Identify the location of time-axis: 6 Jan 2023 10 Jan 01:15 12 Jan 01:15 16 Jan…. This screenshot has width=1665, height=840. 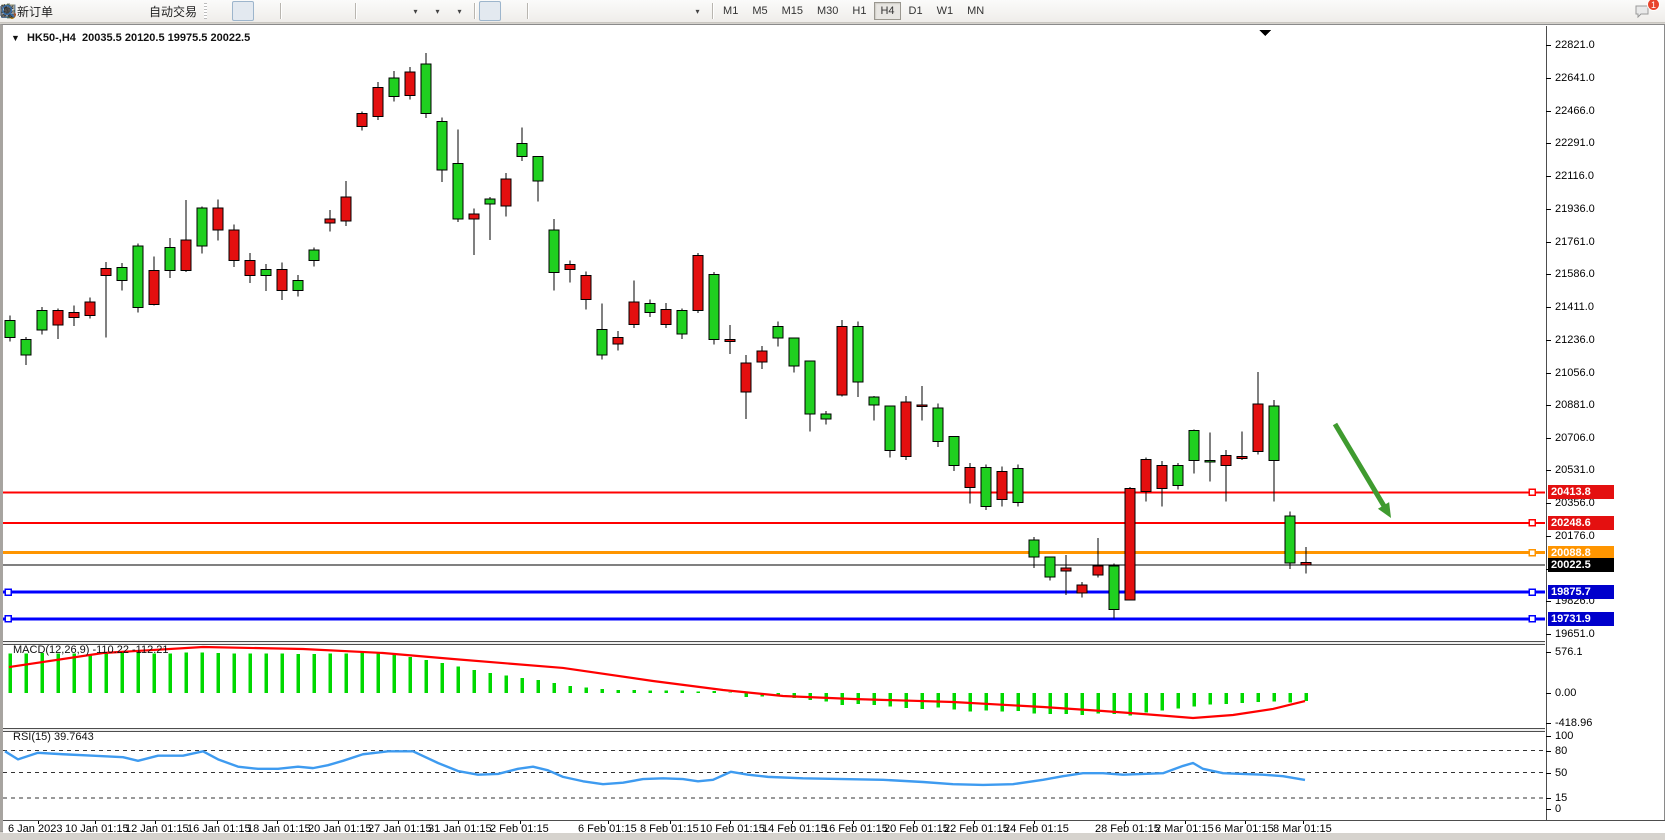
(834, 827).